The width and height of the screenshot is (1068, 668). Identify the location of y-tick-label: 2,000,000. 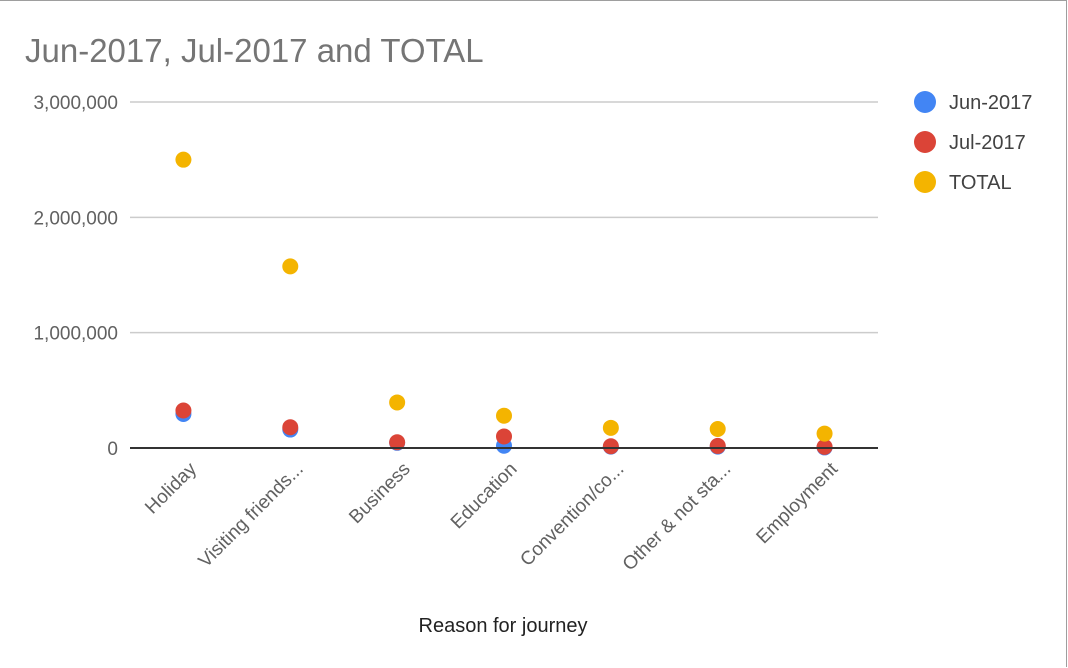
(75, 218).